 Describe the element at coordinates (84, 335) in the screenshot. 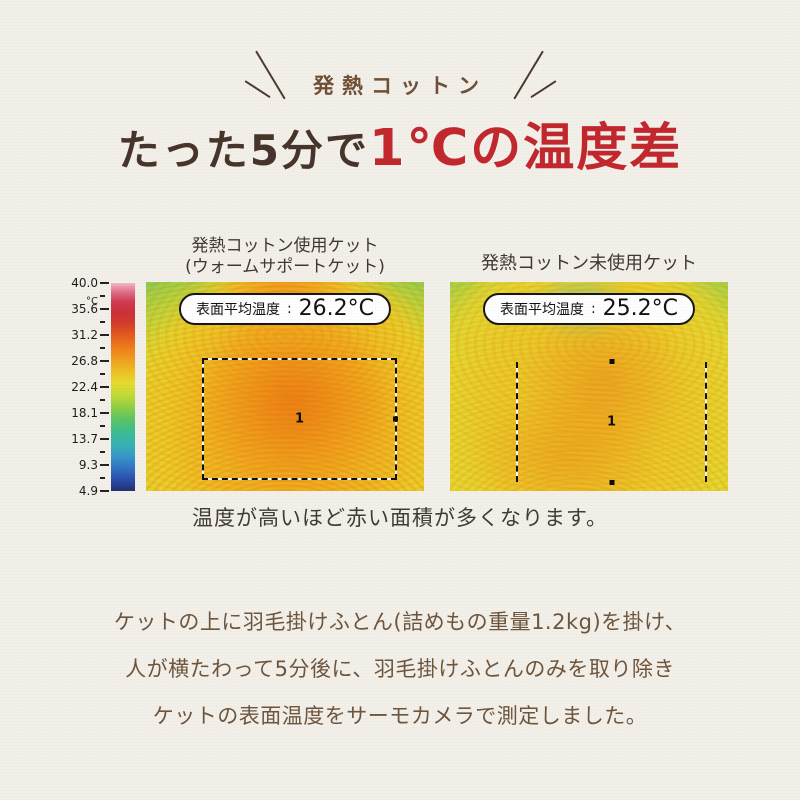

I see `scale-label: 31.2` at that location.